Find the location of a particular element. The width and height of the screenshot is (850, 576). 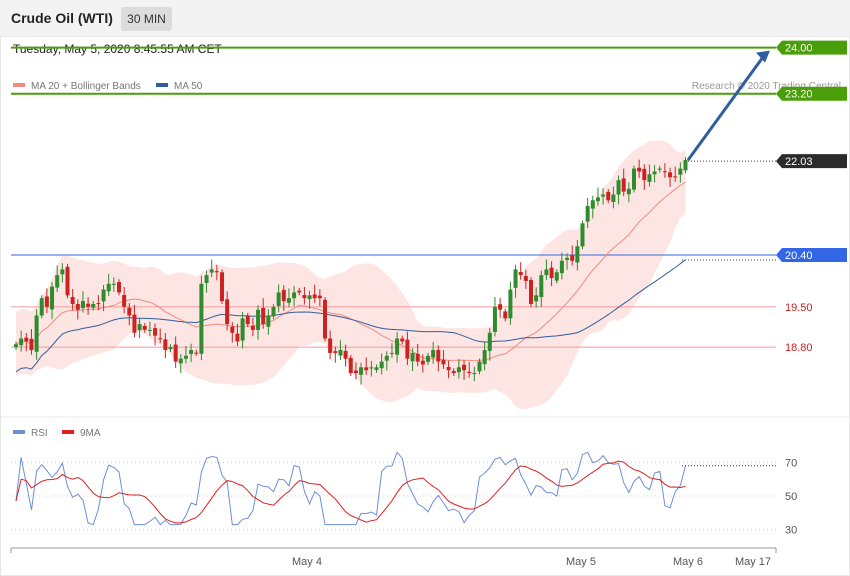

price-level-label: 18.80 is located at coordinates (799, 348).